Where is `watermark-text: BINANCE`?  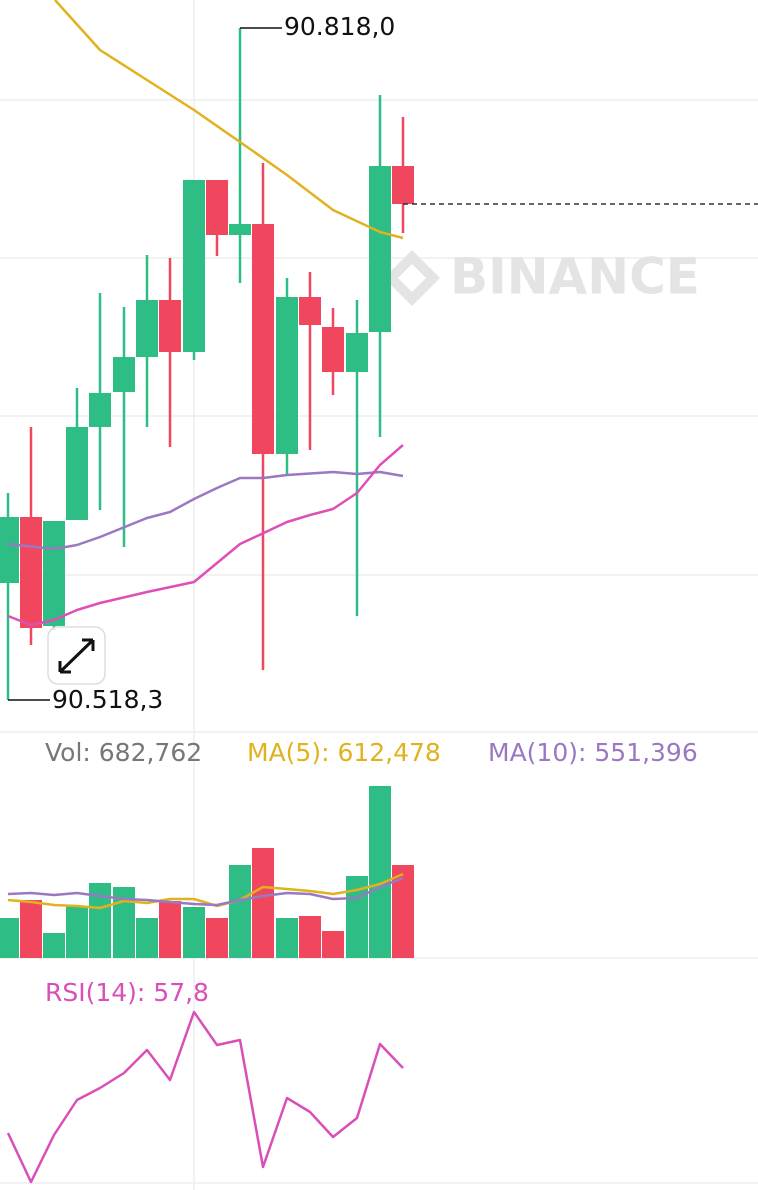 watermark-text: BINANCE is located at coordinates (575, 277).